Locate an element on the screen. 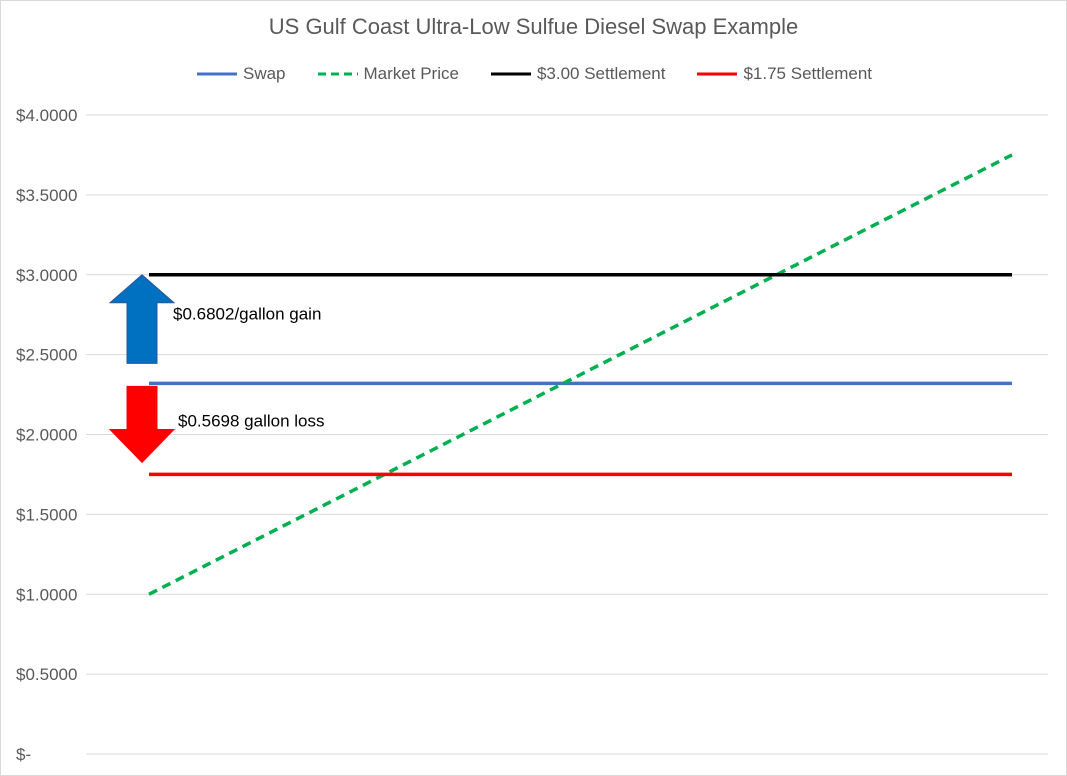  legend-item-175-settlement: $1.75 Settlement is located at coordinates (783, 74).